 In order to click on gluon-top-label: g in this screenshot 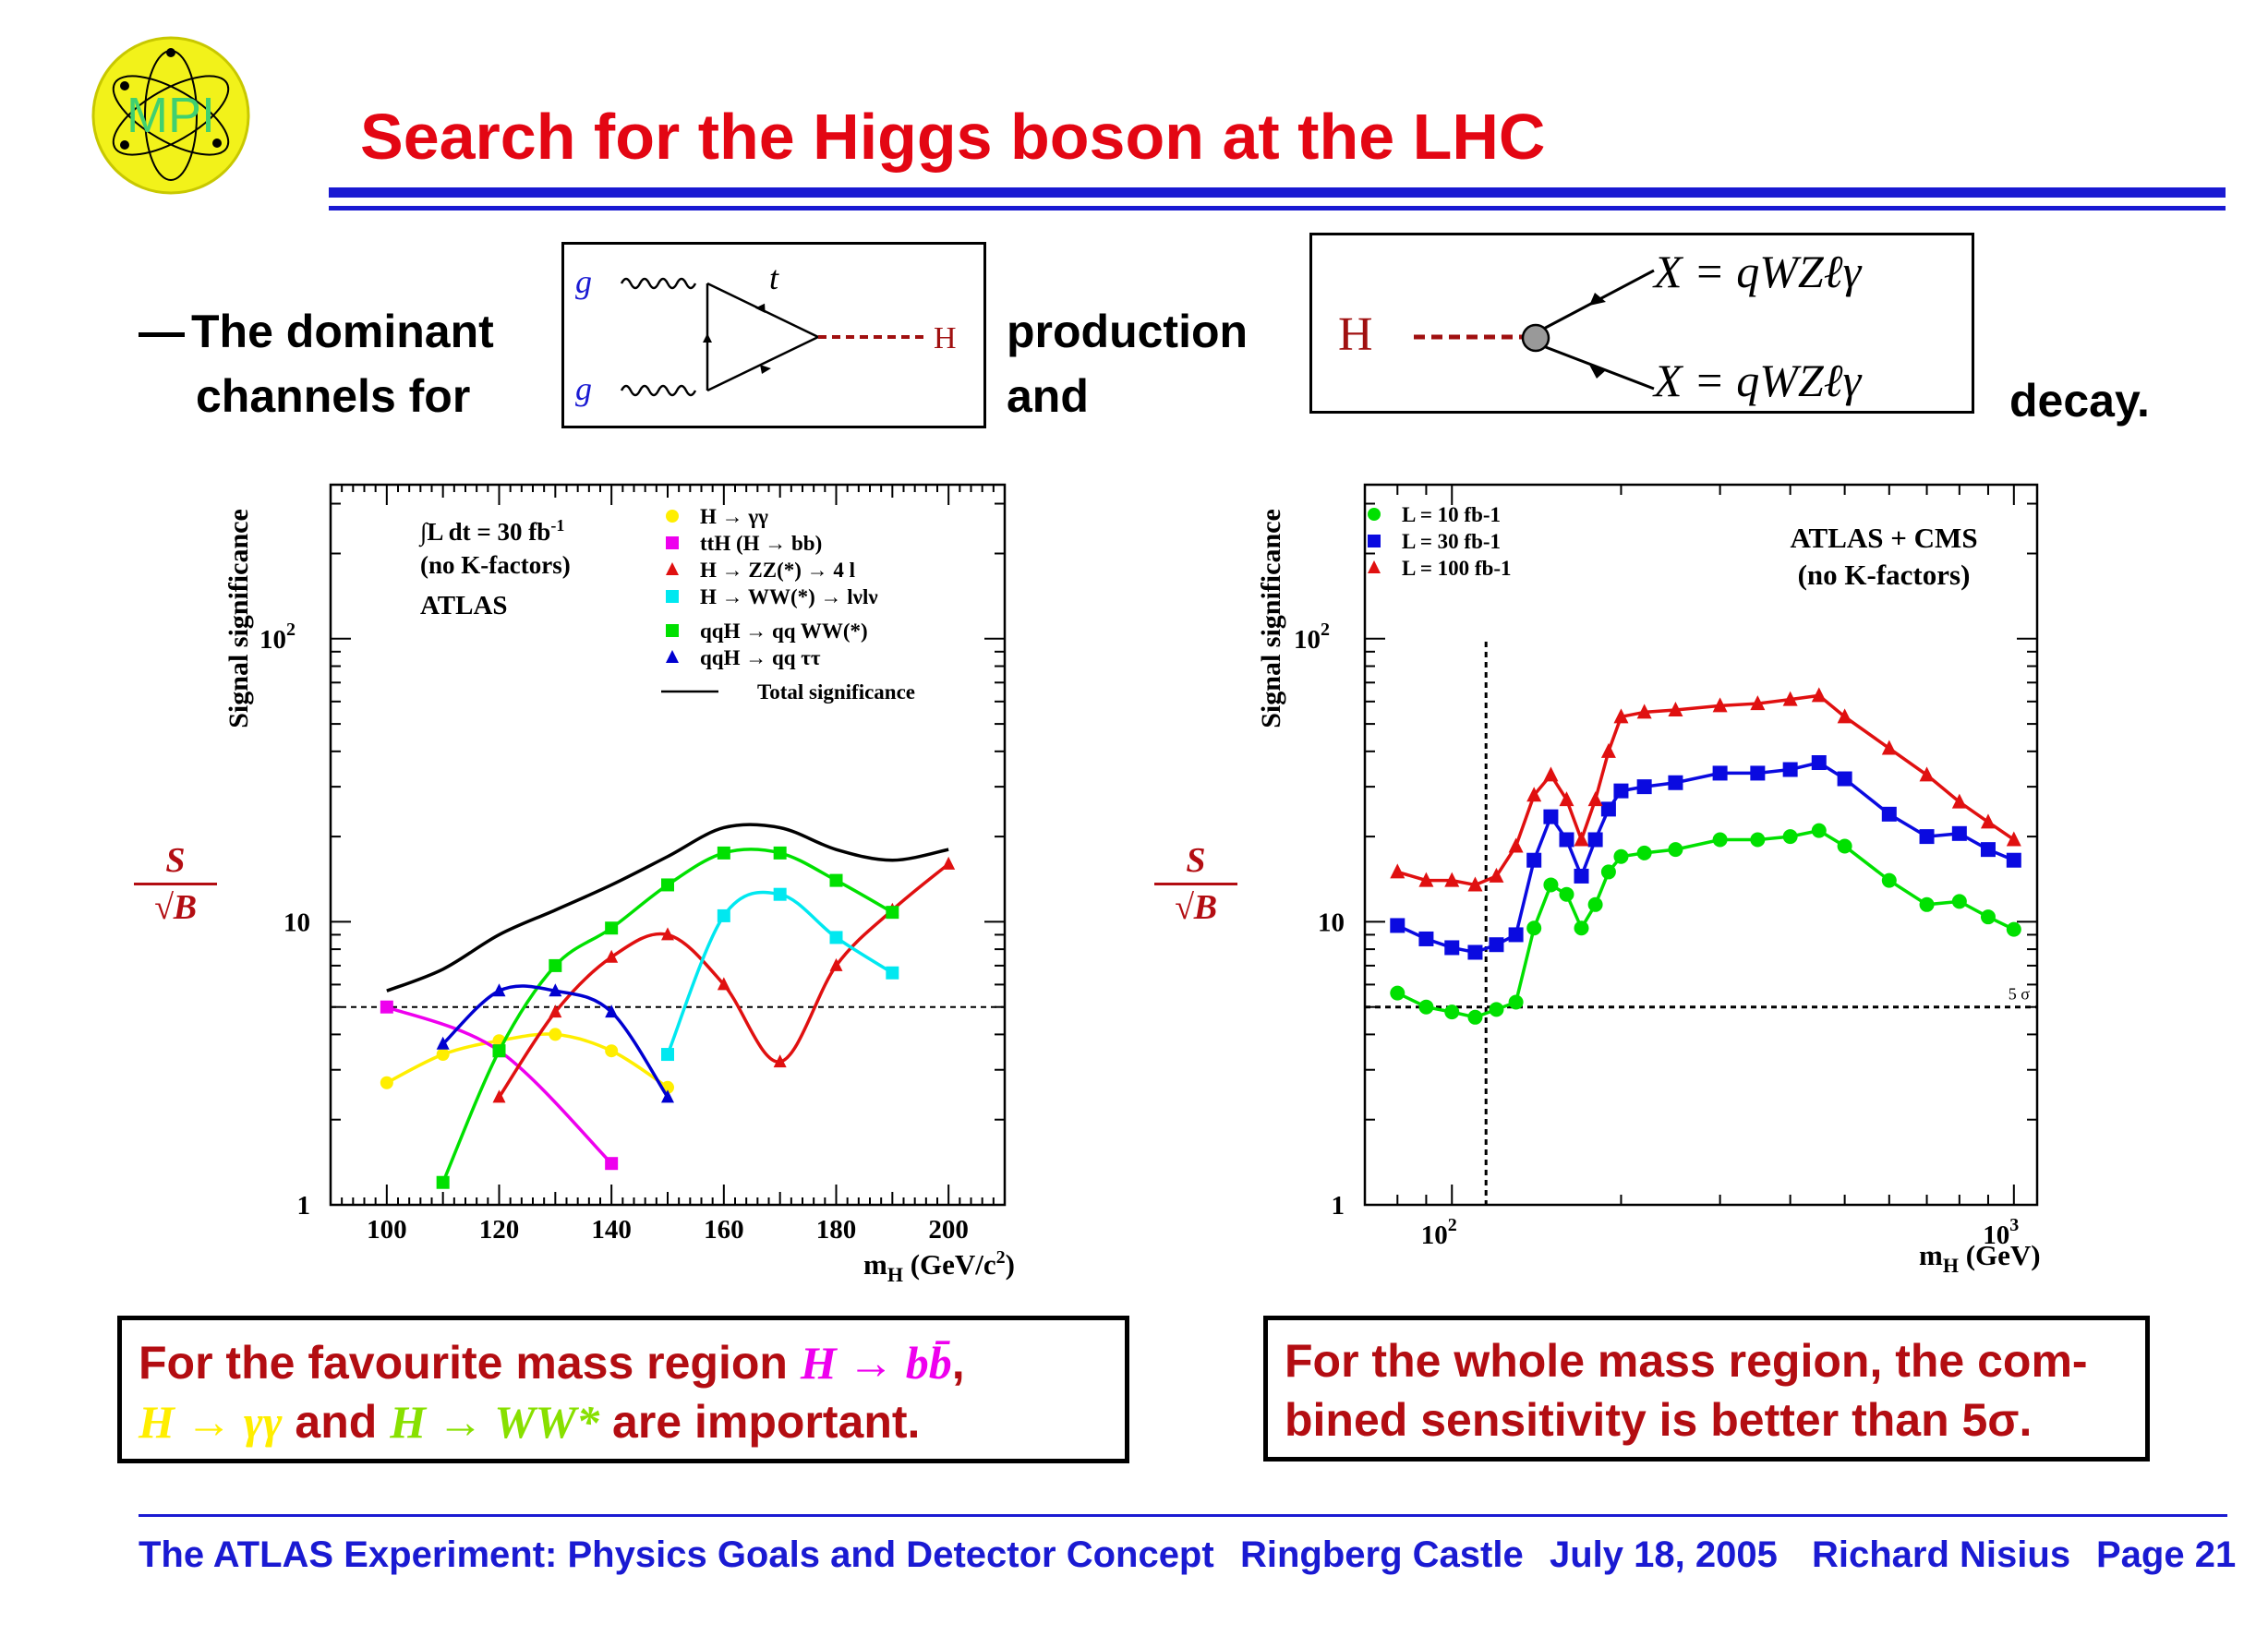, I will do `click(583, 281)`.